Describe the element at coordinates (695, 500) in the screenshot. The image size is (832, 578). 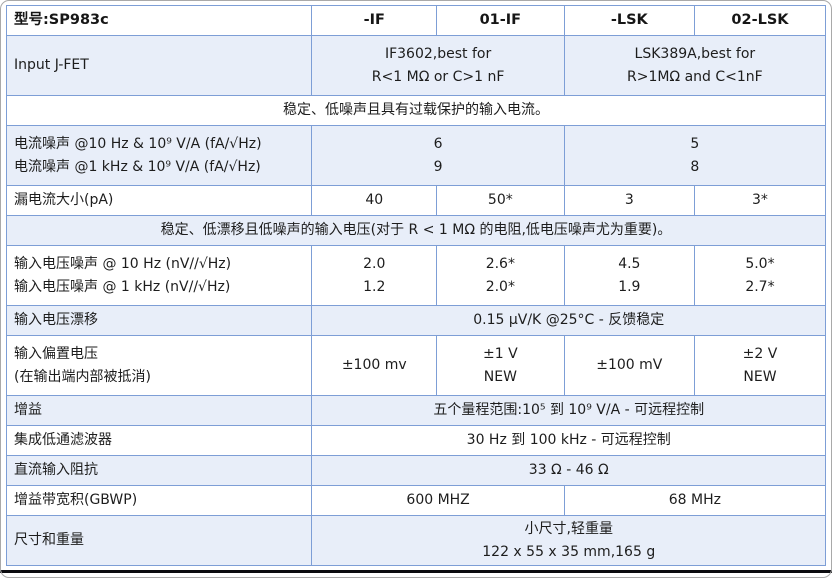
I see `cell-gbwp-lsk: 68 MHz` at that location.